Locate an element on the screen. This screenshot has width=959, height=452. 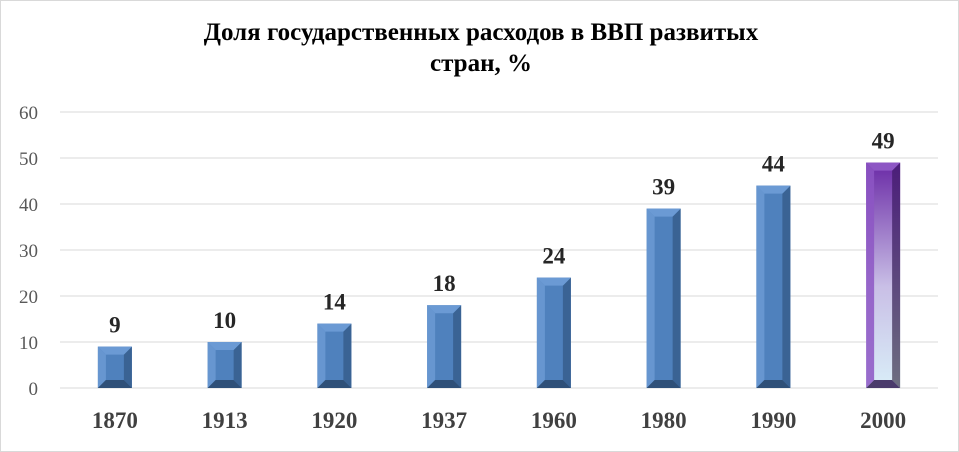
data-label: 24 is located at coordinates (554, 256).